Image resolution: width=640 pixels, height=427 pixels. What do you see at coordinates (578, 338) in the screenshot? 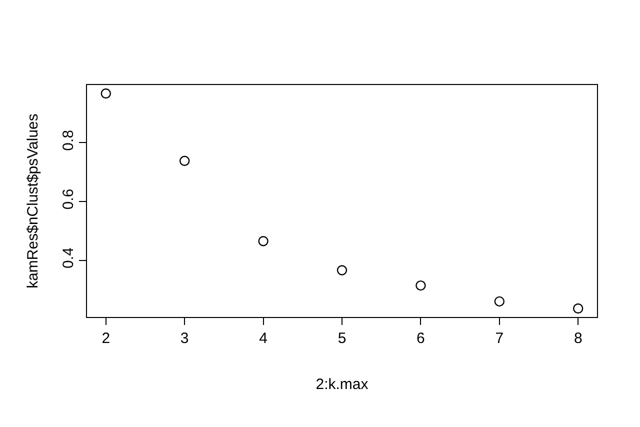
I see `x-tick-label: 8` at bounding box center [578, 338].